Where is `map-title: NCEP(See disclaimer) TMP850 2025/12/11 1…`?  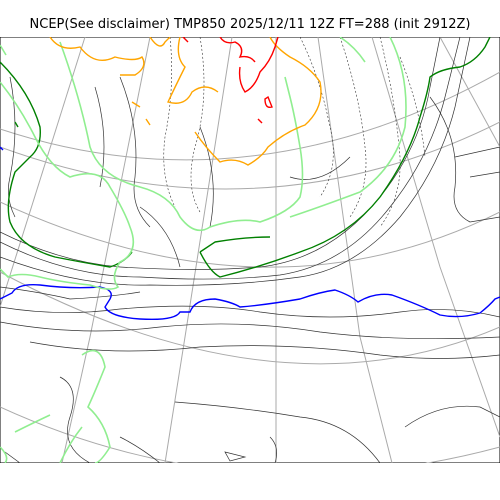
map-title: NCEP(See disclaimer) TMP850 2025/12/11 1… is located at coordinates (250, 24).